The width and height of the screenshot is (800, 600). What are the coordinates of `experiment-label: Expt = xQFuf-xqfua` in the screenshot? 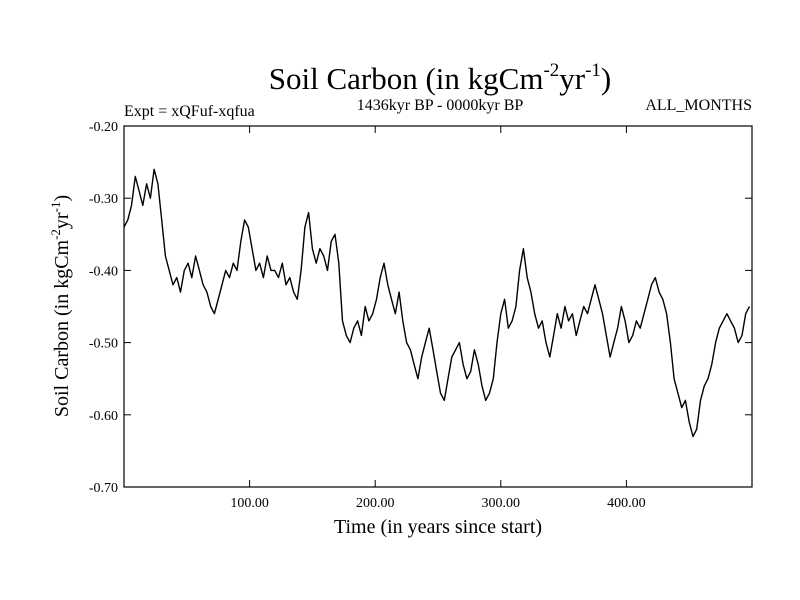 It's located at (189, 111).